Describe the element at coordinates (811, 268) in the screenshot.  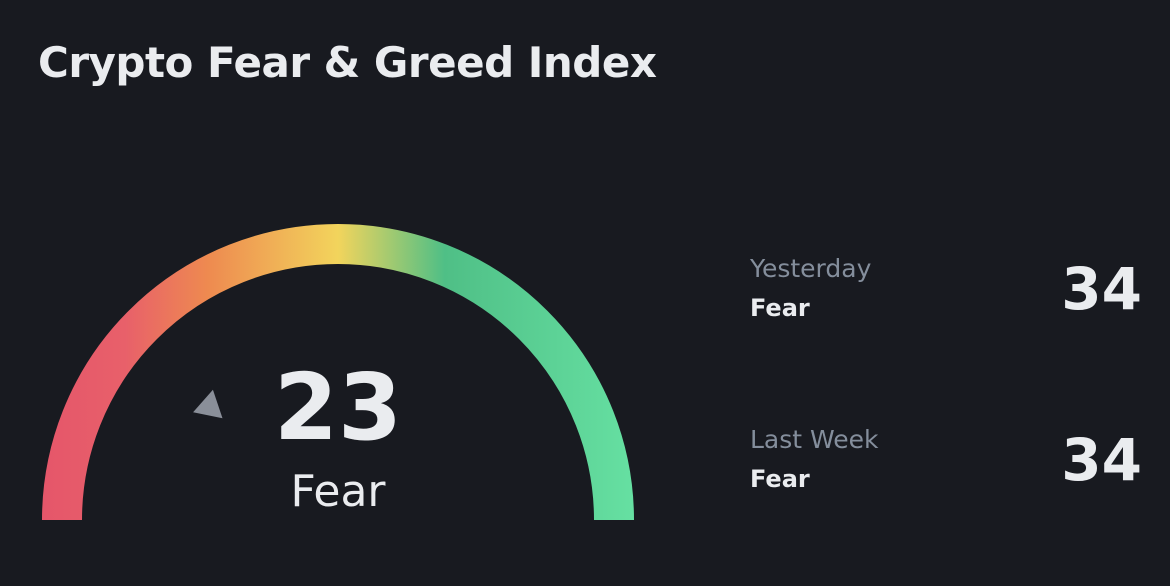
I see `history-period-label: Yesterday` at that location.